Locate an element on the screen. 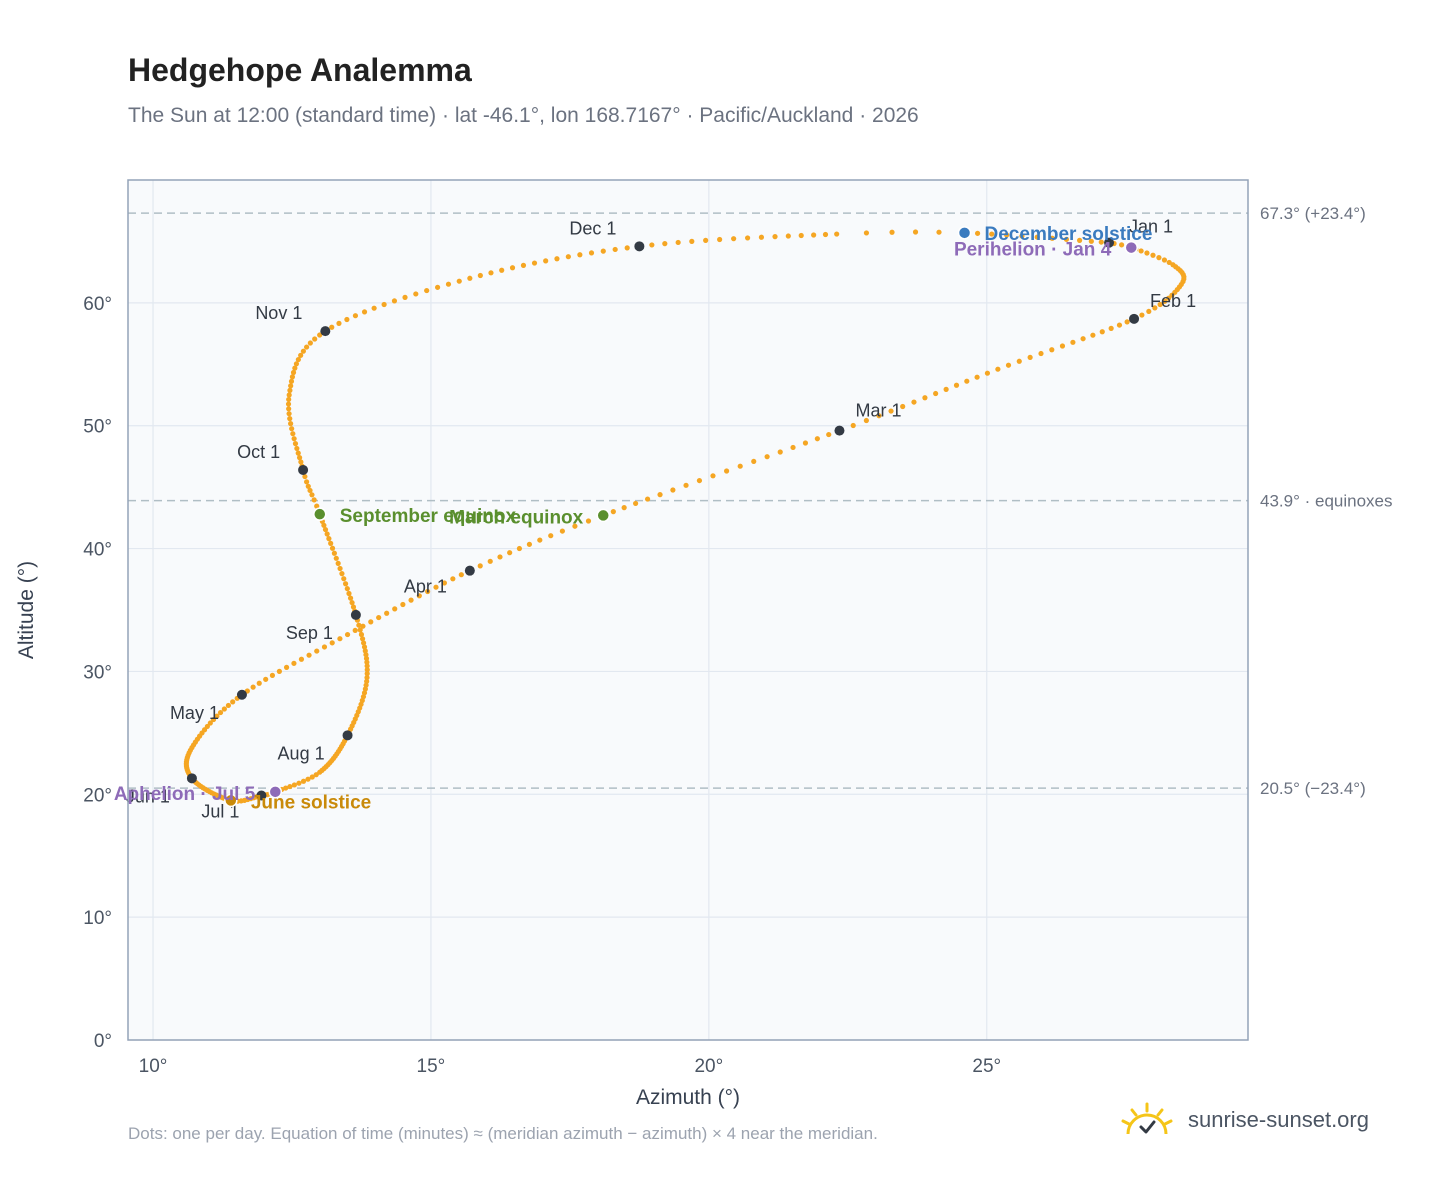  month-marker-label: May 1 is located at coordinates (194, 713).